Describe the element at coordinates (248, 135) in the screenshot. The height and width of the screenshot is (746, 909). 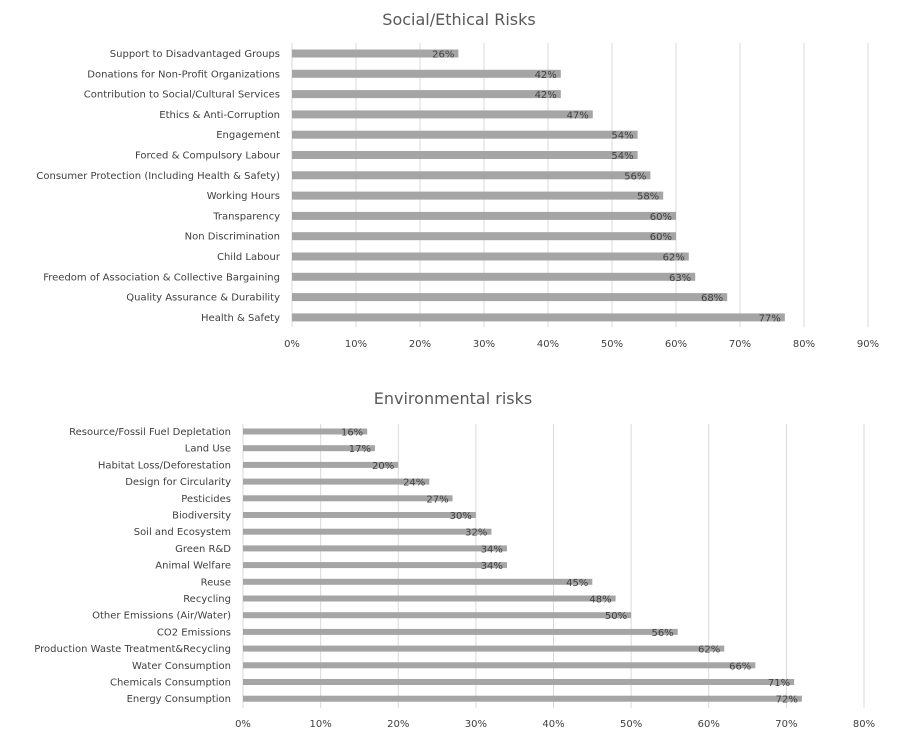
I see `category-label: Engagement` at that location.